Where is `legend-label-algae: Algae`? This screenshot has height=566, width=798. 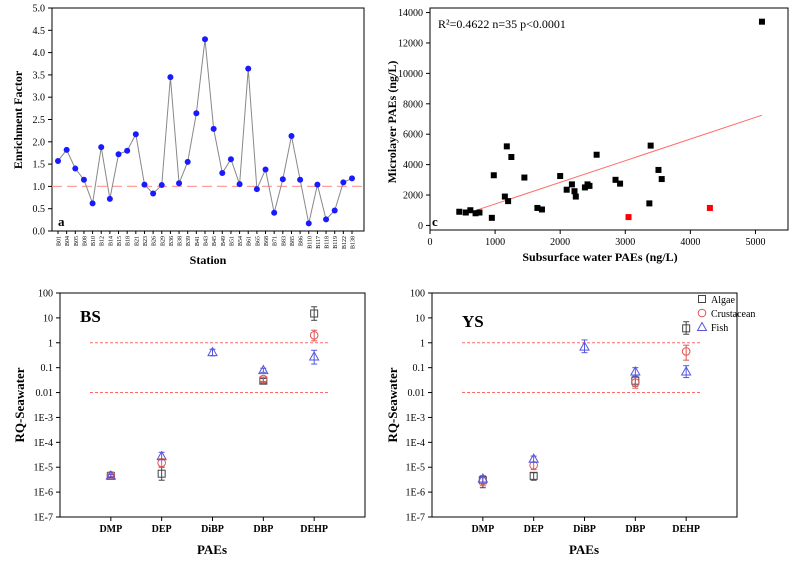
legend-label-algae: Algae is located at coordinates (723, 300).